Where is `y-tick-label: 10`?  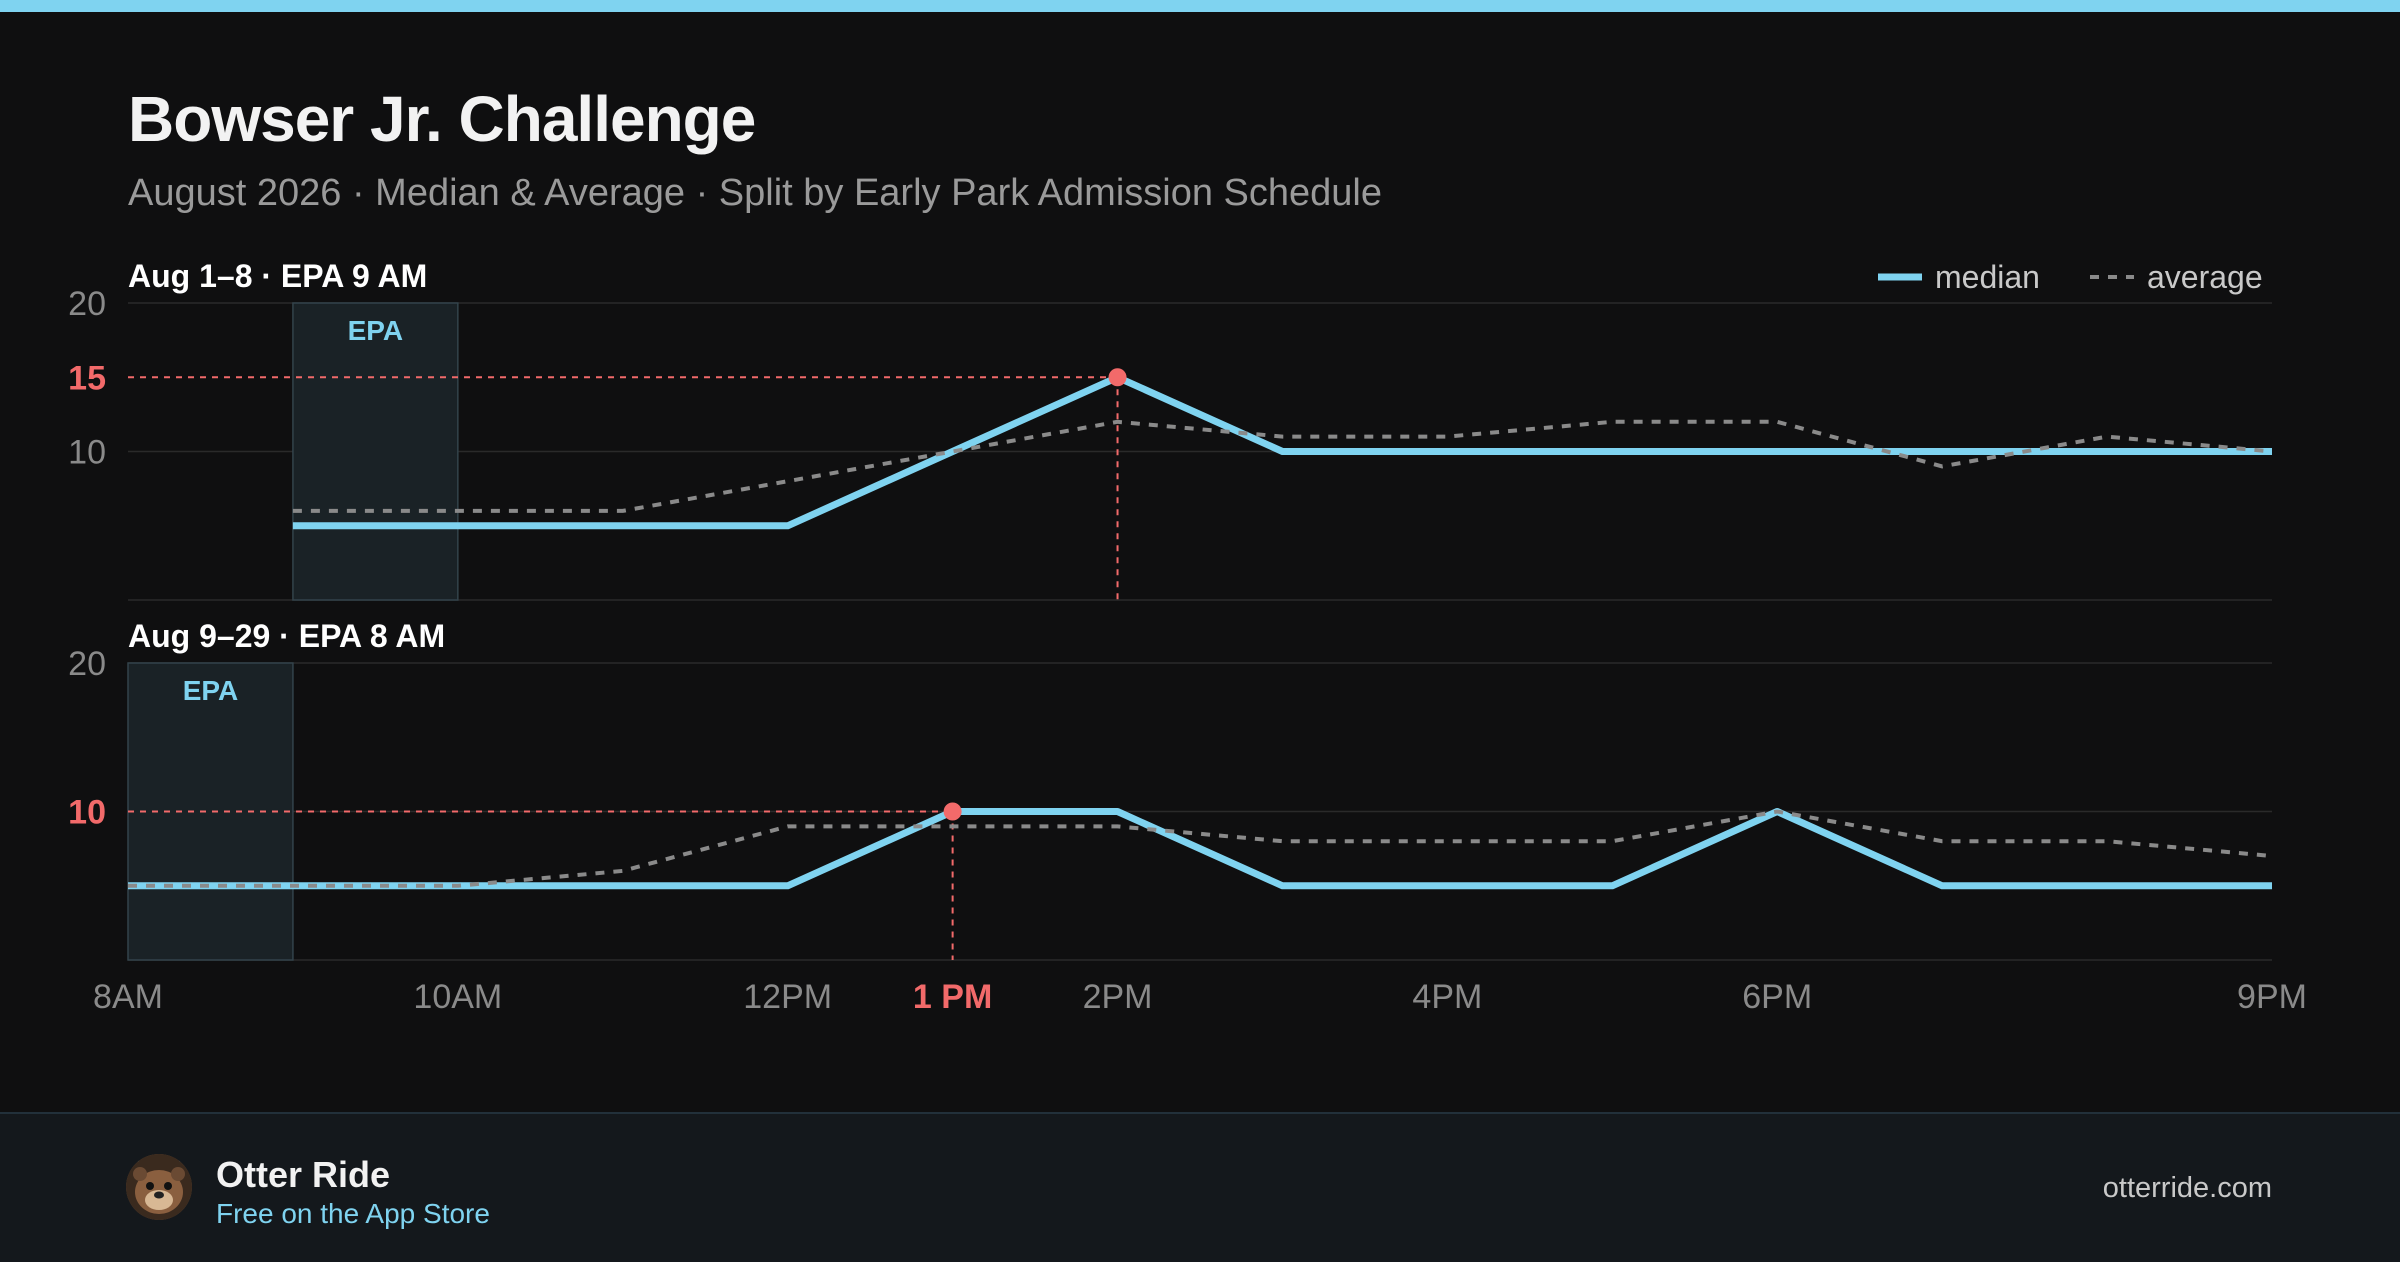 y-tick-label: 10 is located at coordinates (87, 453).